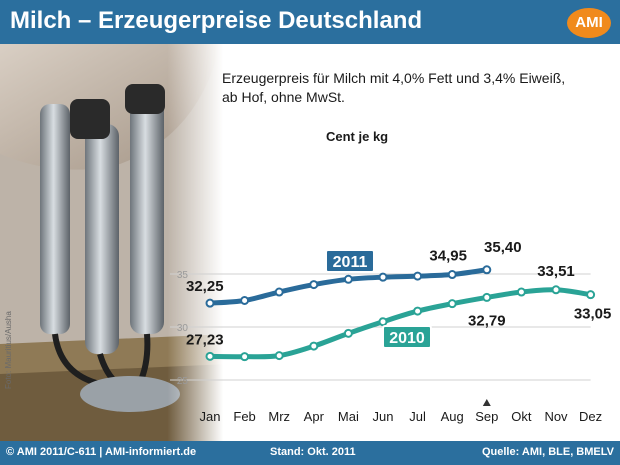 This screenshot has width=620, height=465. I want to click on x-tick-label: Dez, so click(590, 416).